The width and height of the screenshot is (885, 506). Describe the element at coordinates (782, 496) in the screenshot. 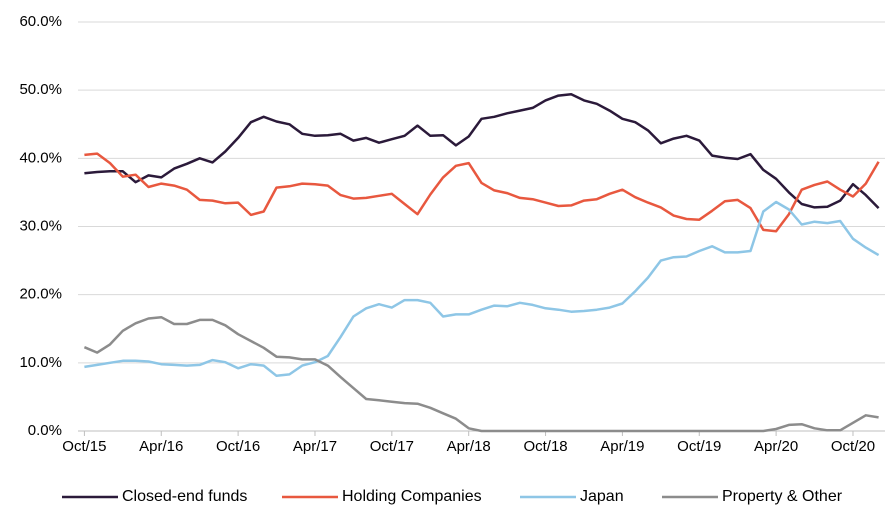

I see `legend-label: Property & Other` at that location.